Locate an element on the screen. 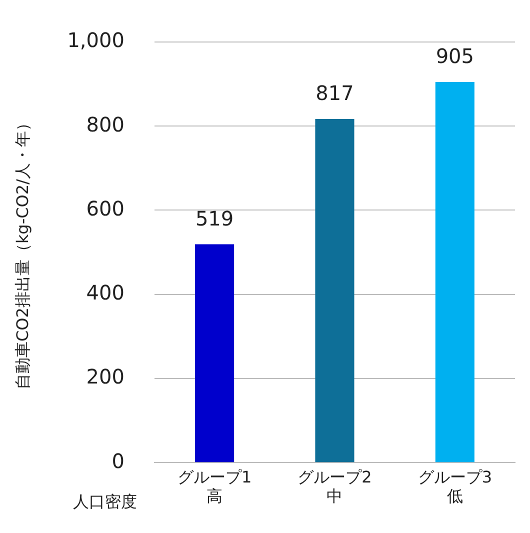  x-tick-label: グループ1 高 is located at coordinates (214, 486).